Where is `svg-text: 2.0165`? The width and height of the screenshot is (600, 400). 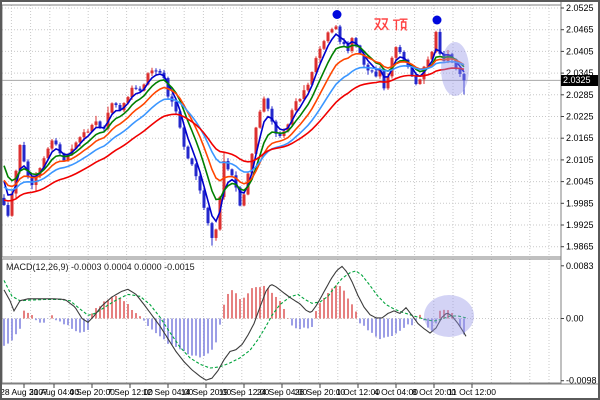
svg-text: 2.0165 is located at coordinates (580, 138).